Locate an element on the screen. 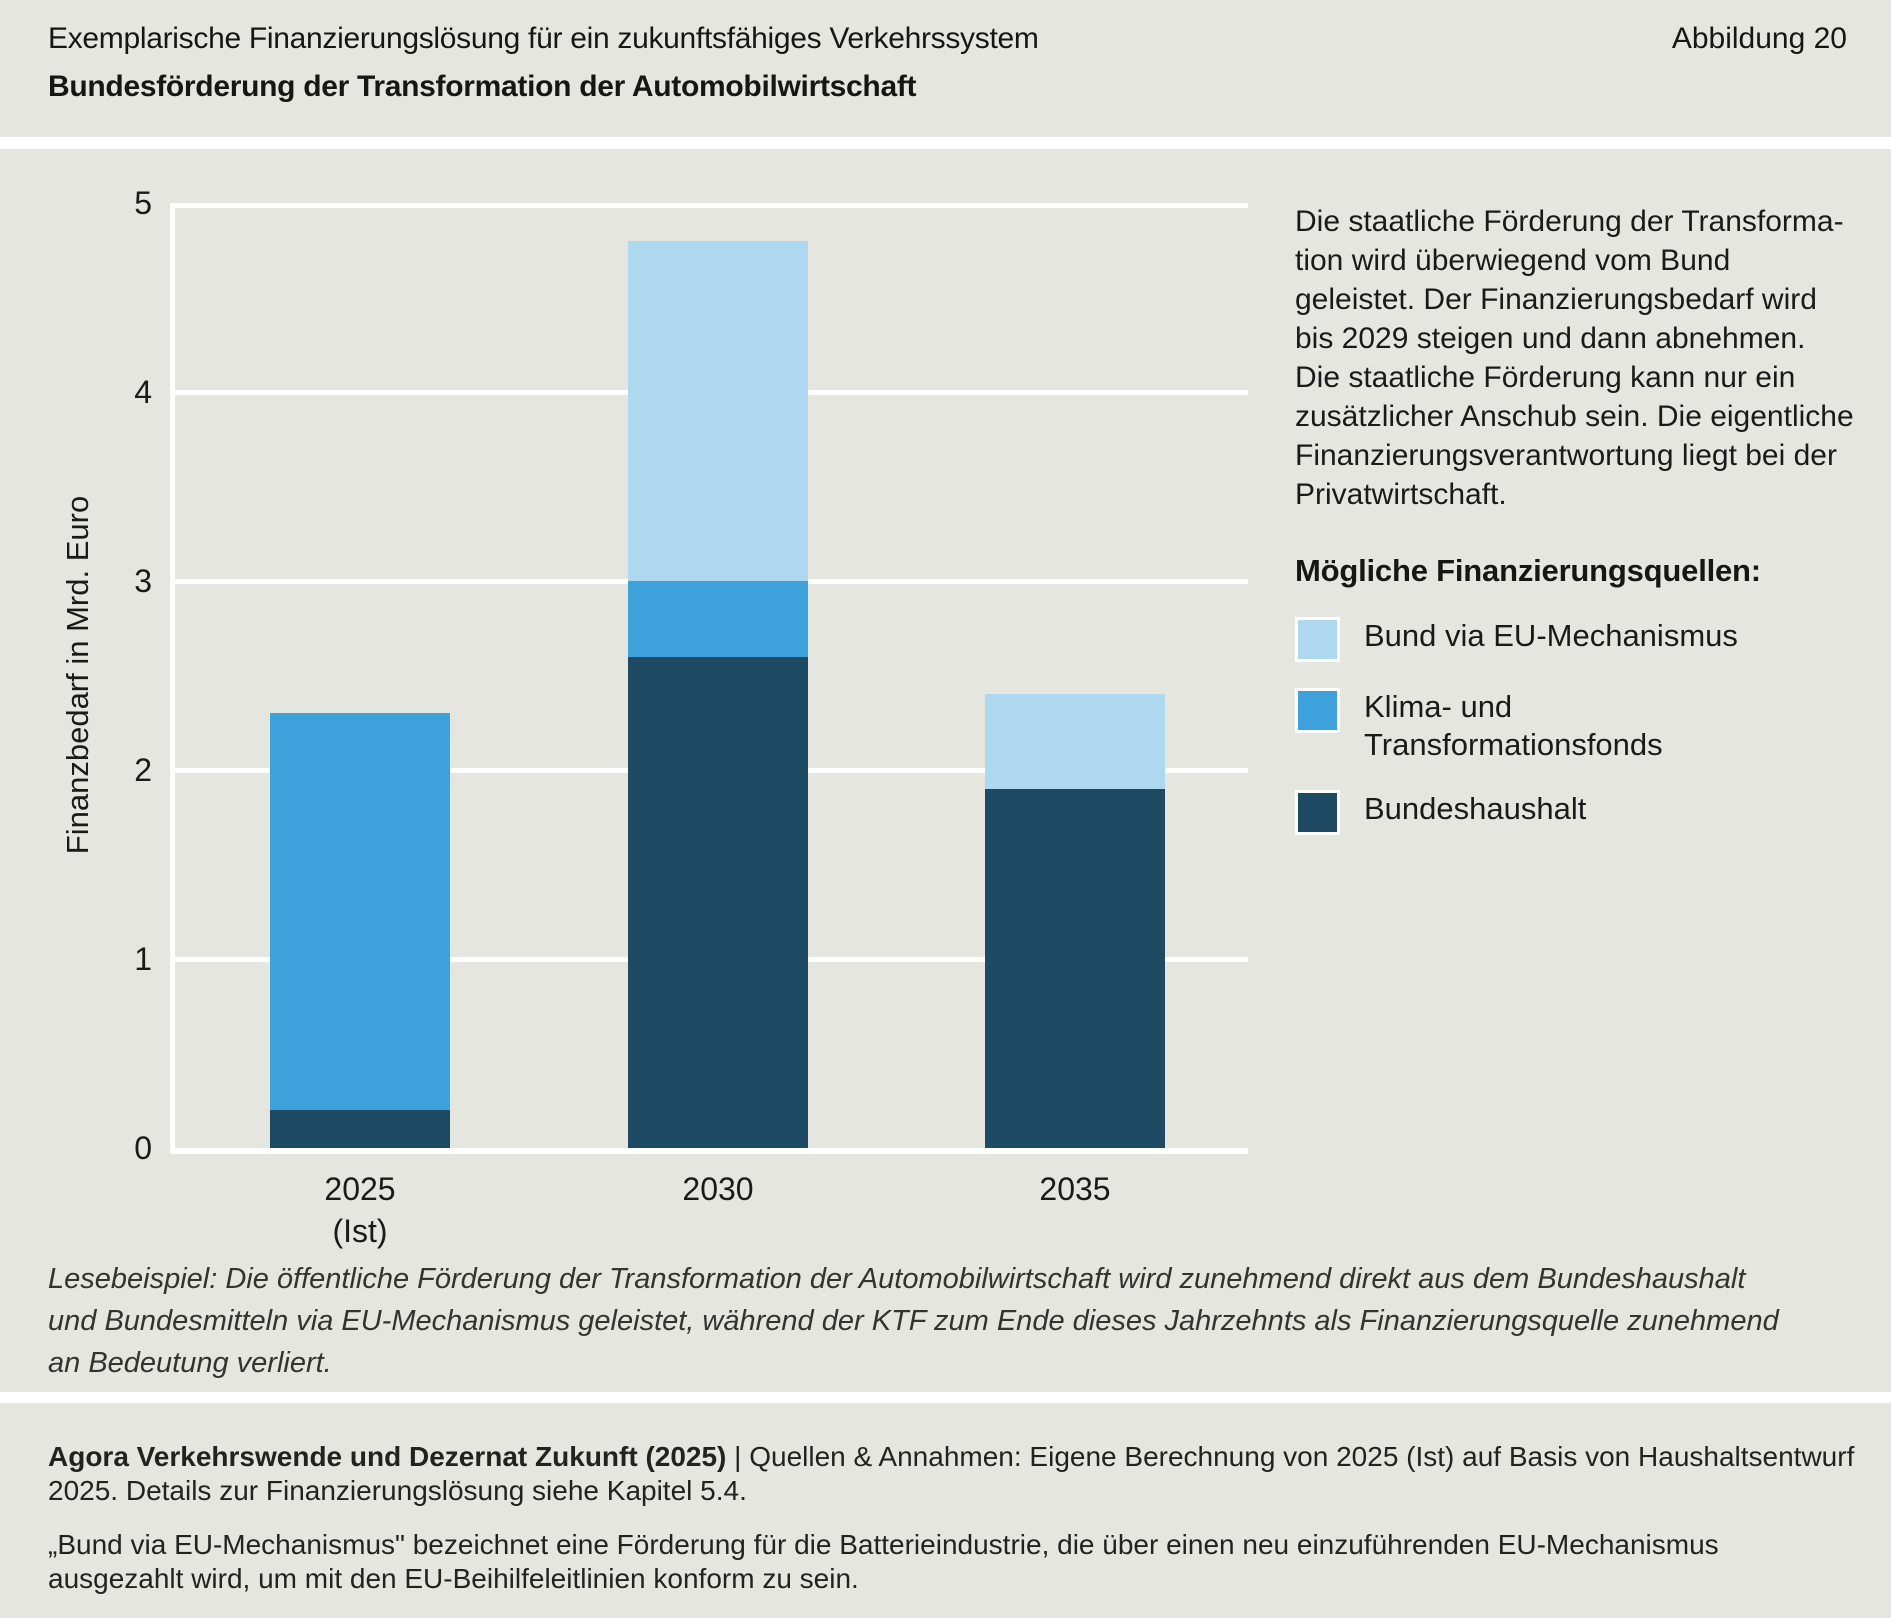 Image resolution: width=1891 pixels, height=1618 pixels. bar-2035 is located at coordinates (1075, 921).